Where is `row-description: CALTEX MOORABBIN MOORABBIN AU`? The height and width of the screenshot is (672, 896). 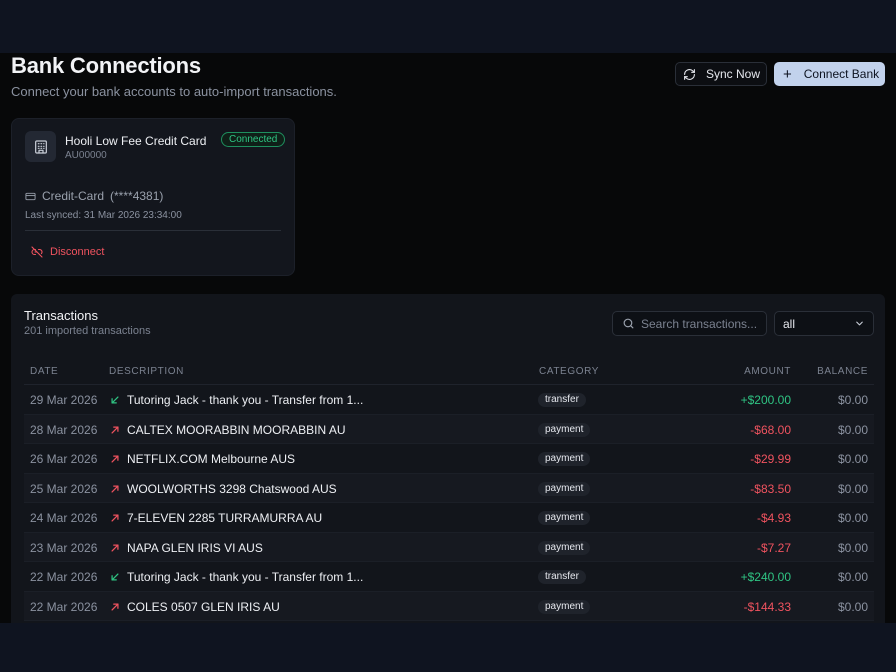
row-description: CALTEX MOORABBIN MOORABBIN AU is located at coordinates (236, 429).